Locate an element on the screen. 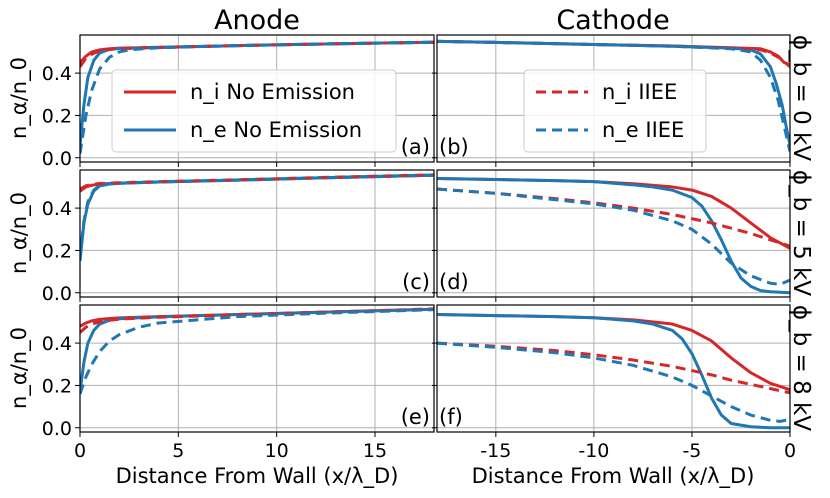  panel-label: (c) is located at coordinates (416, 282).